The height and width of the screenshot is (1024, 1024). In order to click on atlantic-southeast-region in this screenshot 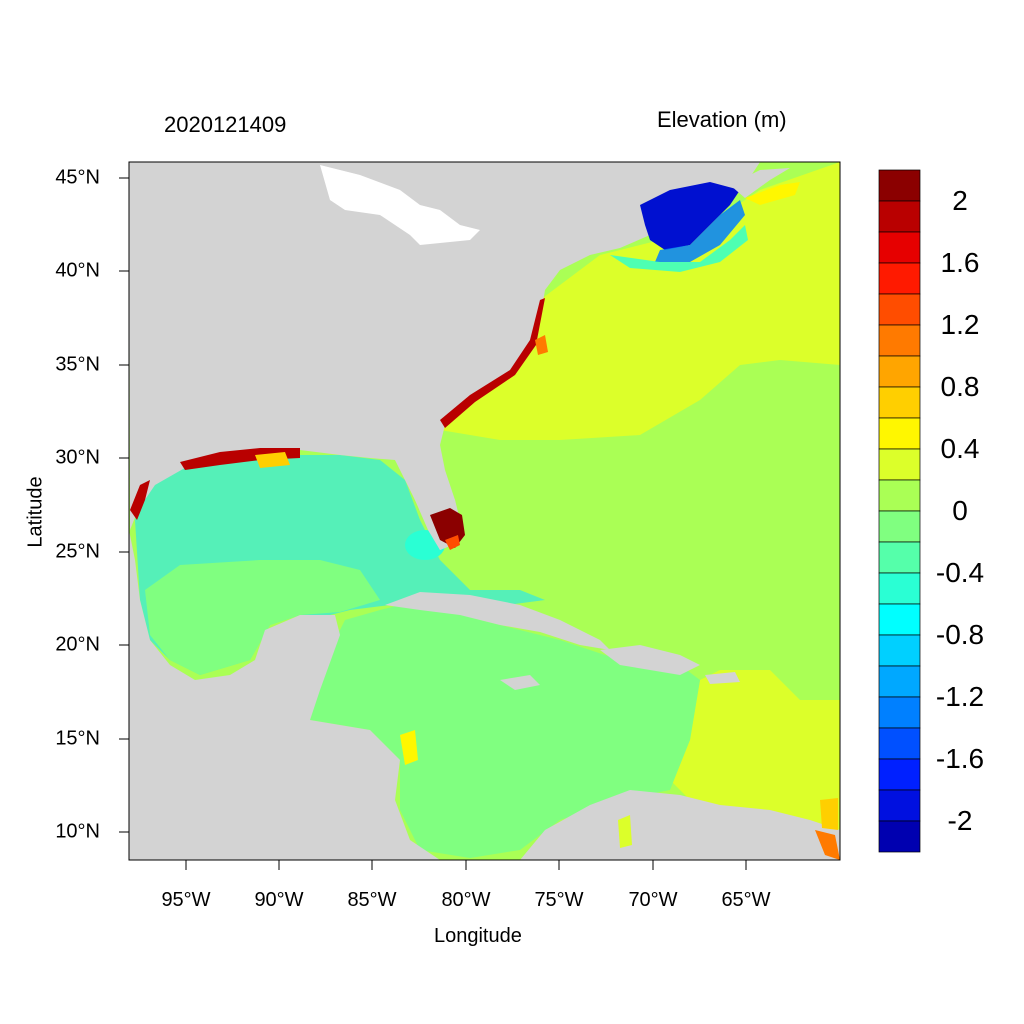, I will do `click(755, 765)`.